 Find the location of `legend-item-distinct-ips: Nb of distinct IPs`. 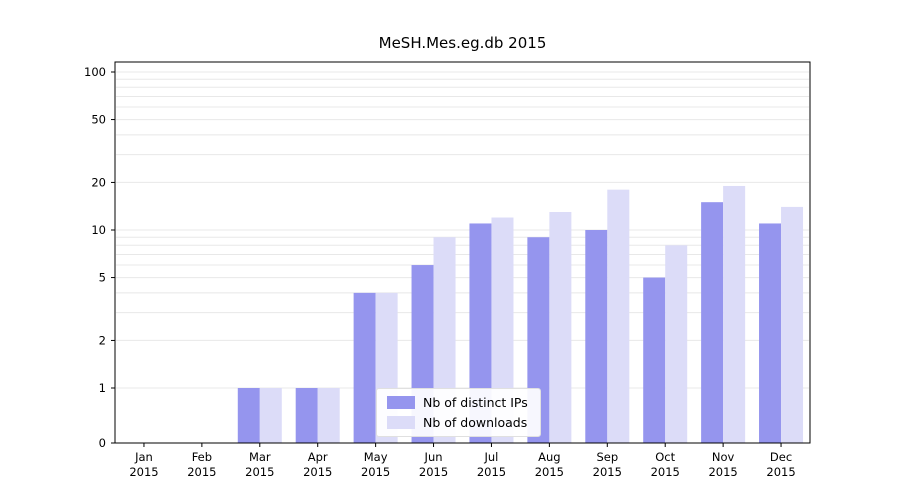

legend-item-distinct-ips: Nb of distinct IPs is located at coordinates (457, 402).